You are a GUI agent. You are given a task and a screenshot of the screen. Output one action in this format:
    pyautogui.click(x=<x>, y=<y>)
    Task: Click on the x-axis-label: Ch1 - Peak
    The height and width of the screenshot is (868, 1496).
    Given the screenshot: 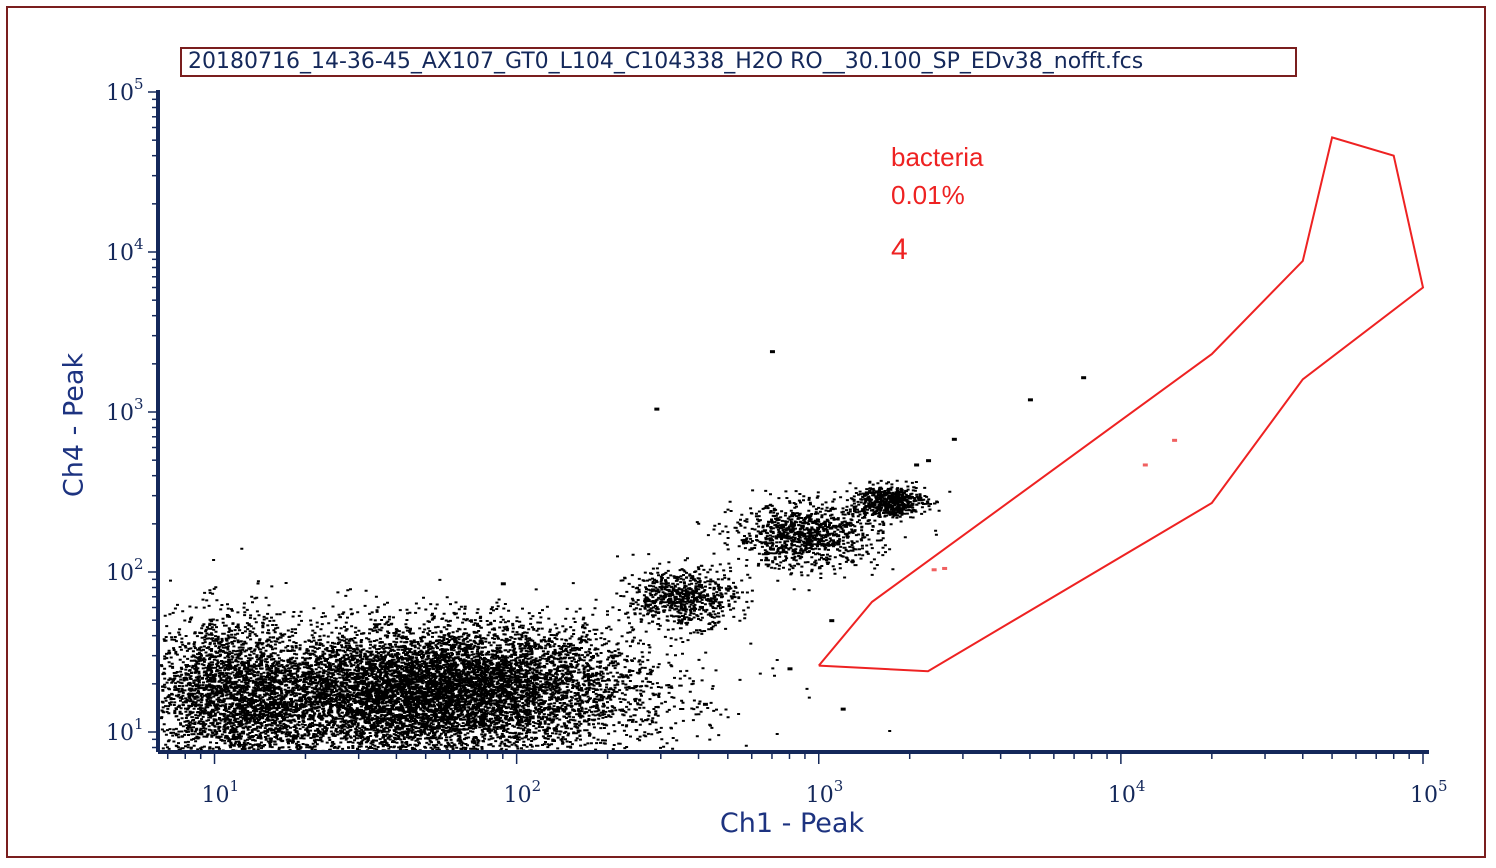 What is the action you would take?
    pyautogui.click(x=792, y=823)
    